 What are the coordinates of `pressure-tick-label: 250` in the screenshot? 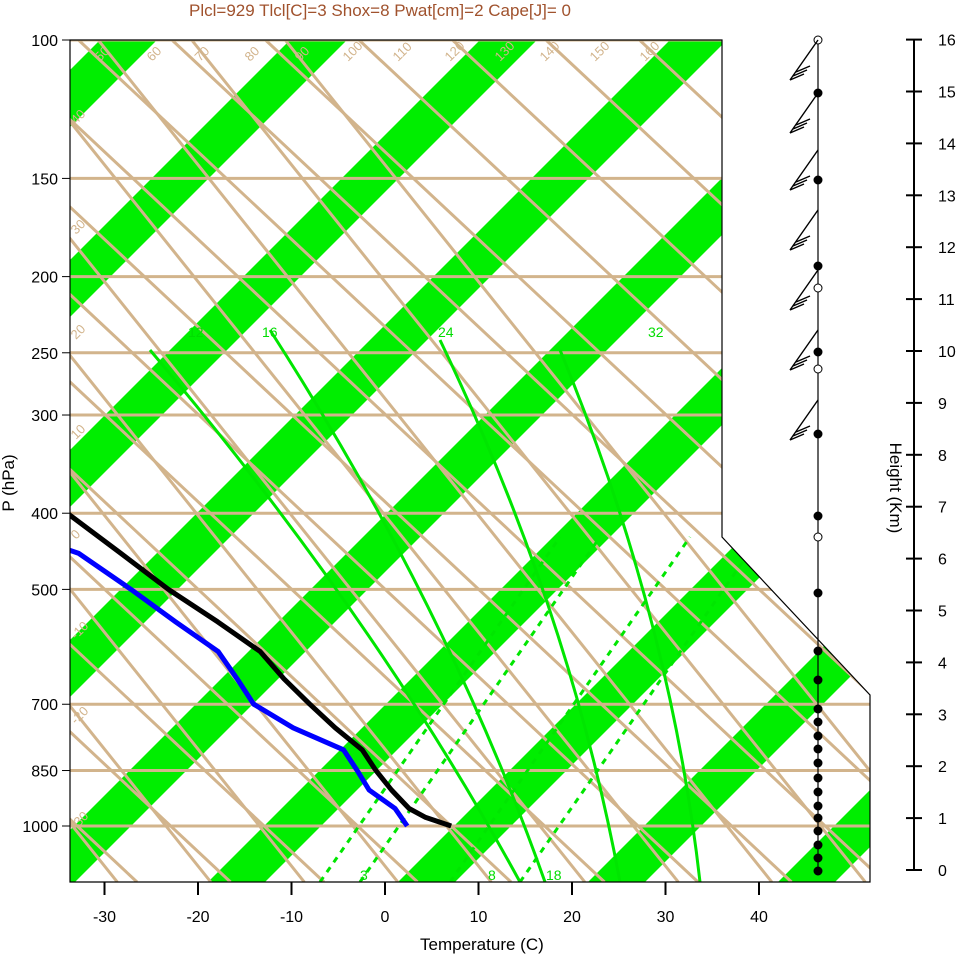 It's located at (44, 354).